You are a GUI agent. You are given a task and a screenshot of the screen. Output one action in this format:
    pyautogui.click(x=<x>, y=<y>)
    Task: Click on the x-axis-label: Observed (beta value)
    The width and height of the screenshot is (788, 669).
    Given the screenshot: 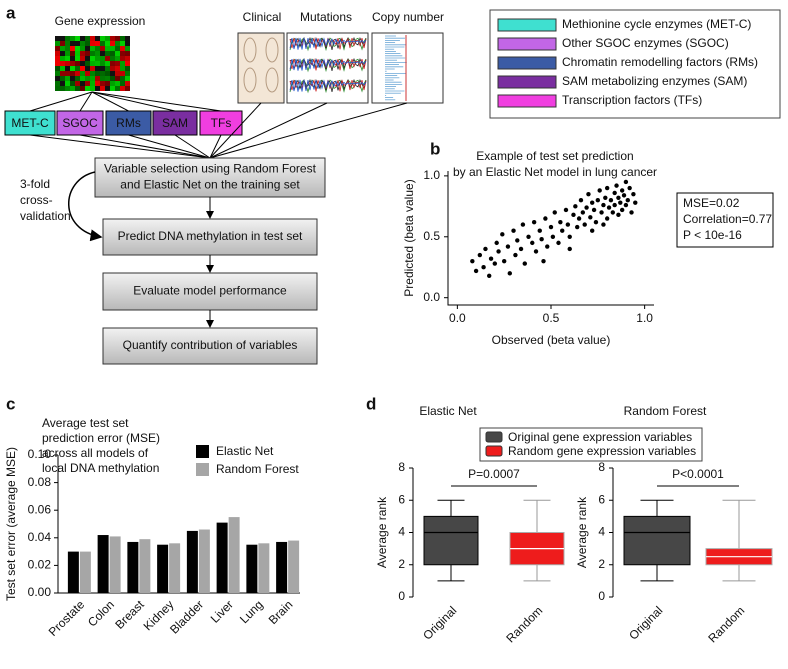 What is the action you would take?
    pyautogui.click(x=551, y=340)
    